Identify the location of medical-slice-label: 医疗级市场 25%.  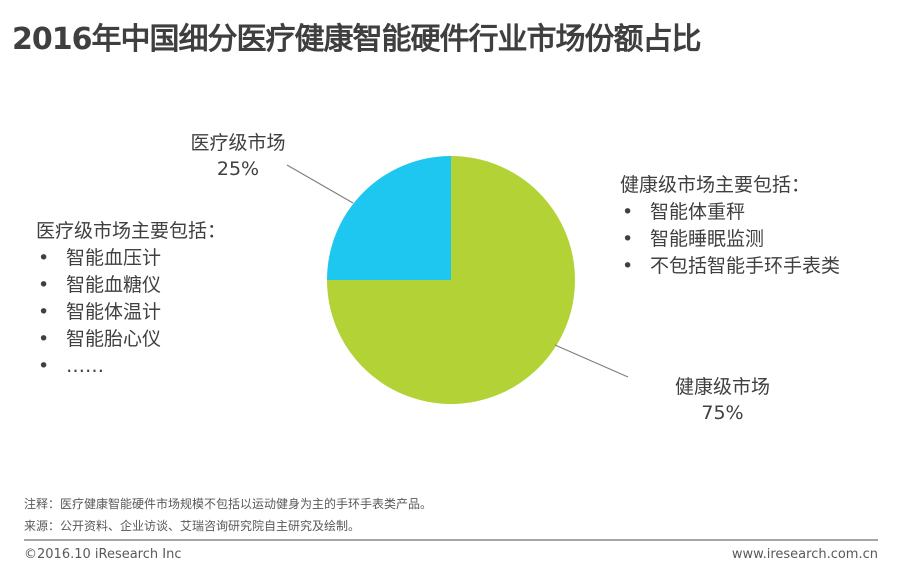
(238, 156).